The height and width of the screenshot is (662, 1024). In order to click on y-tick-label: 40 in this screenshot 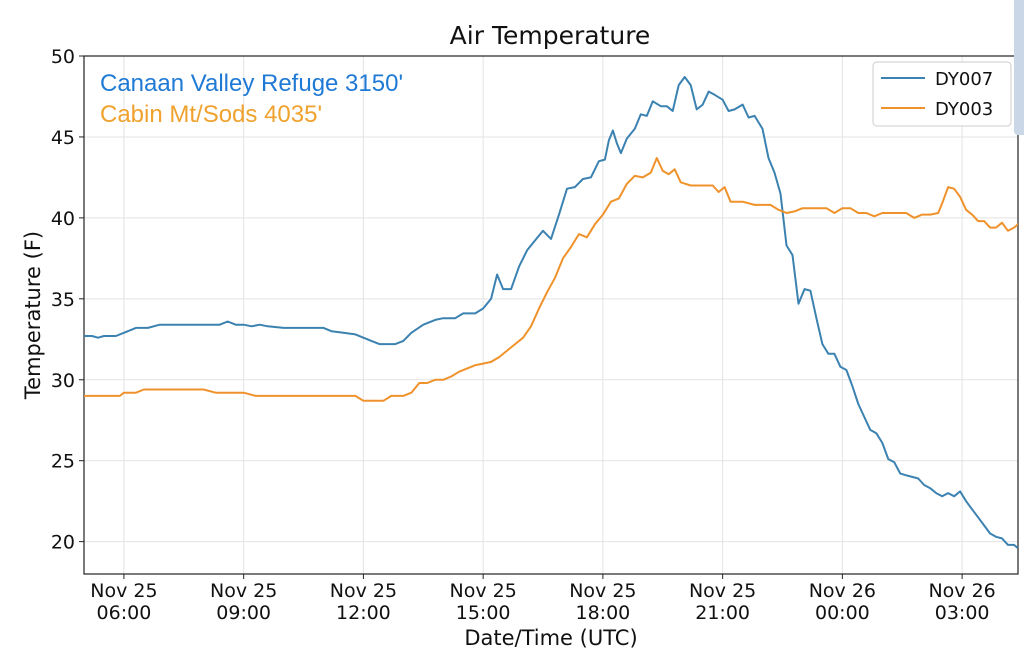, I will do `click(63, 219)`.